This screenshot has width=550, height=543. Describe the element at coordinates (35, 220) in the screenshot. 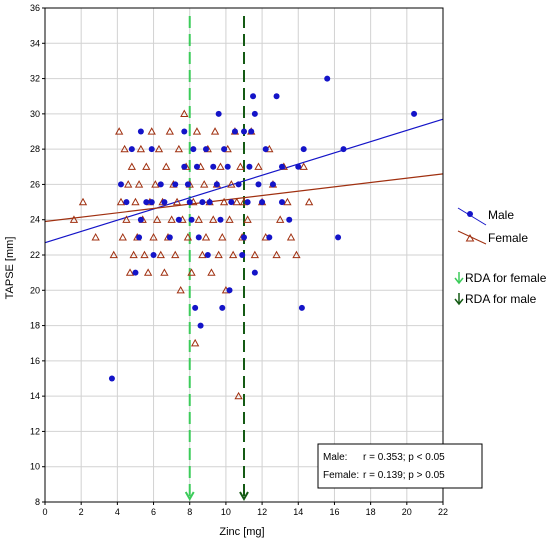

I see `y-tick-label: 24` at that location.